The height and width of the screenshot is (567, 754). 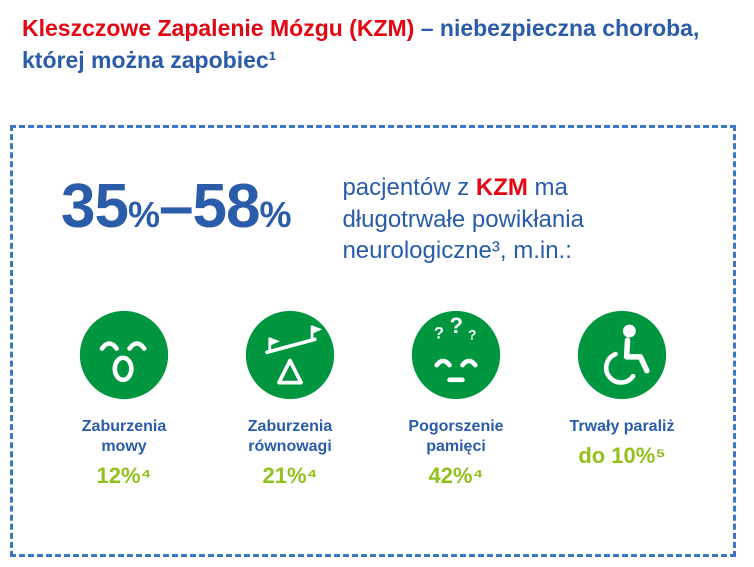 What do you see at coordinates (290, 437) in the screenshot?
I see `complication-label: Zaburzenia równowagi` at bounding box center [290, 437].